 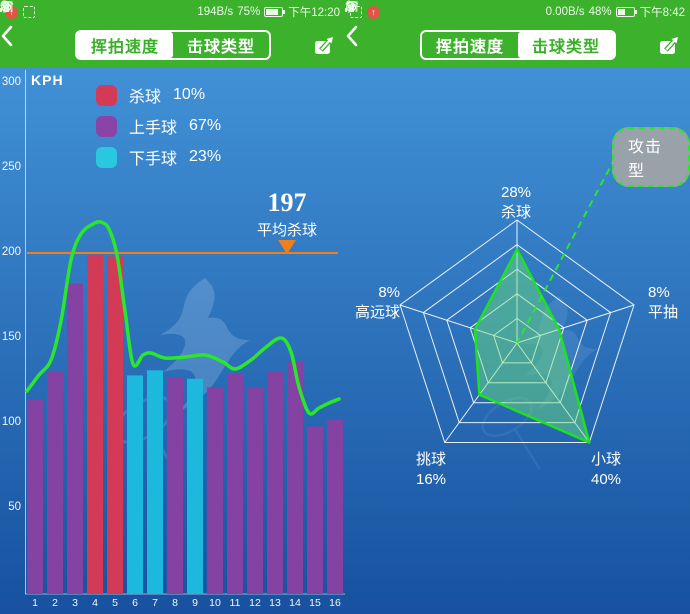 What do you see at coordinates (135, 603) in the screenshot?
I see `x-tick-6: 6` at bounding box center [135, 603].